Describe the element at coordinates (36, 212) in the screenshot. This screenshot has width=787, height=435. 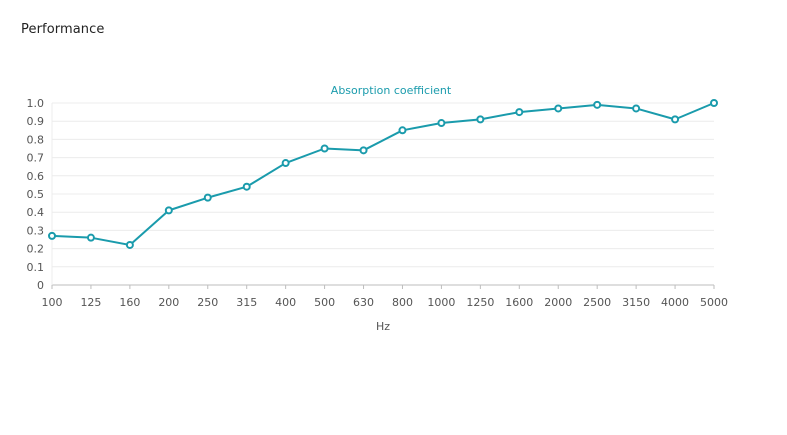
I see `y-tick-label: 0.4` at that location.